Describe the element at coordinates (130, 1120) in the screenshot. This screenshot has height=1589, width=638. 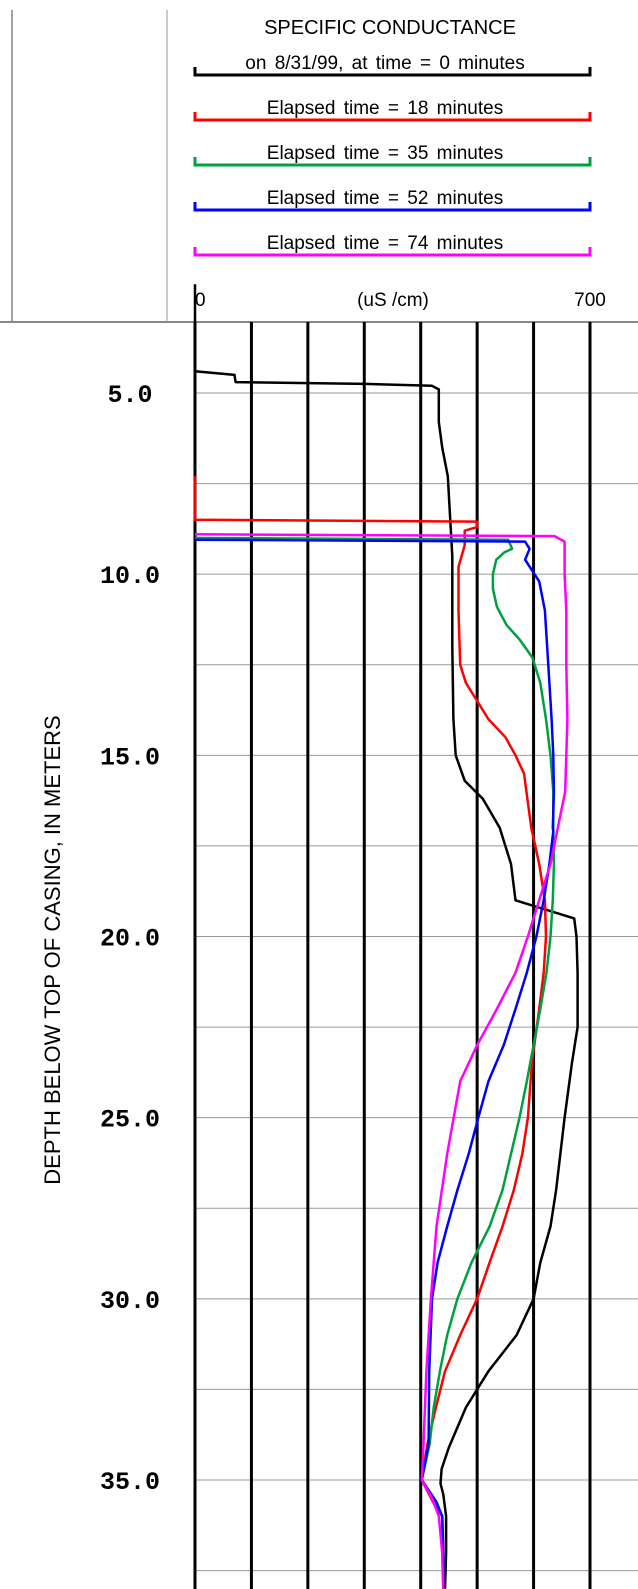
I see `y-tick-label: 25.0` at that location.